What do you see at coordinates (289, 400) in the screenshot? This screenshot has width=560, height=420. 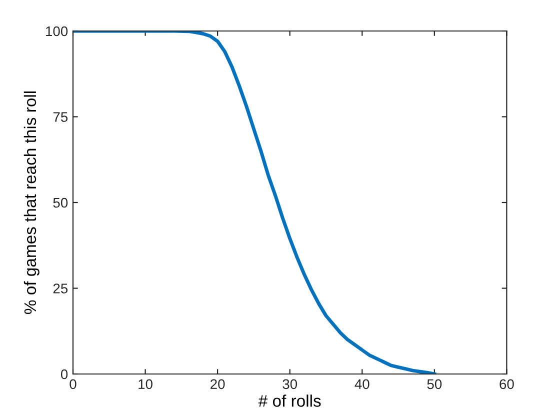 I see `x-axis-title: # of rolls` at bounding box center [289, 400].